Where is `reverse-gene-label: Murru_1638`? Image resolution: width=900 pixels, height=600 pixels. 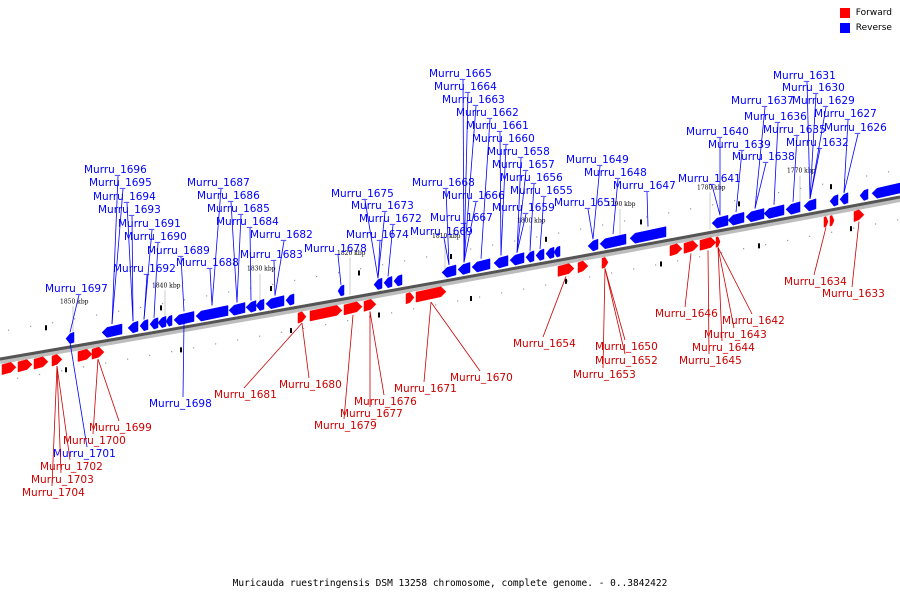 reverse-gene-label: Murru_1638 is located at coordinates (763, 157).